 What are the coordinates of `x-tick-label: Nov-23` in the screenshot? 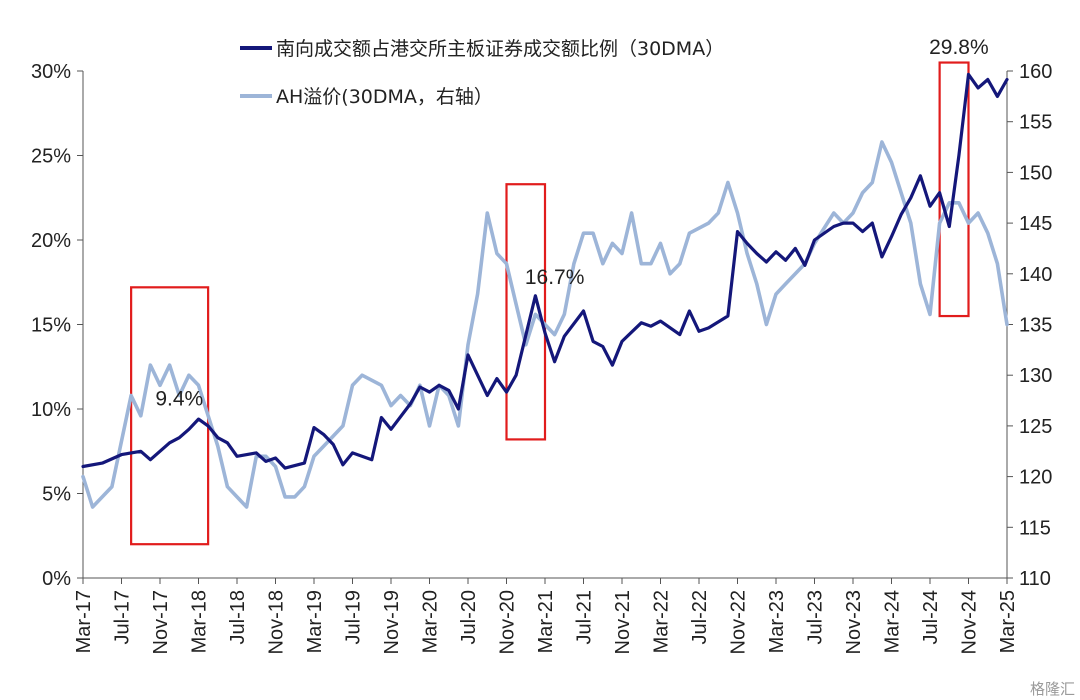 It's located at (854, 622).